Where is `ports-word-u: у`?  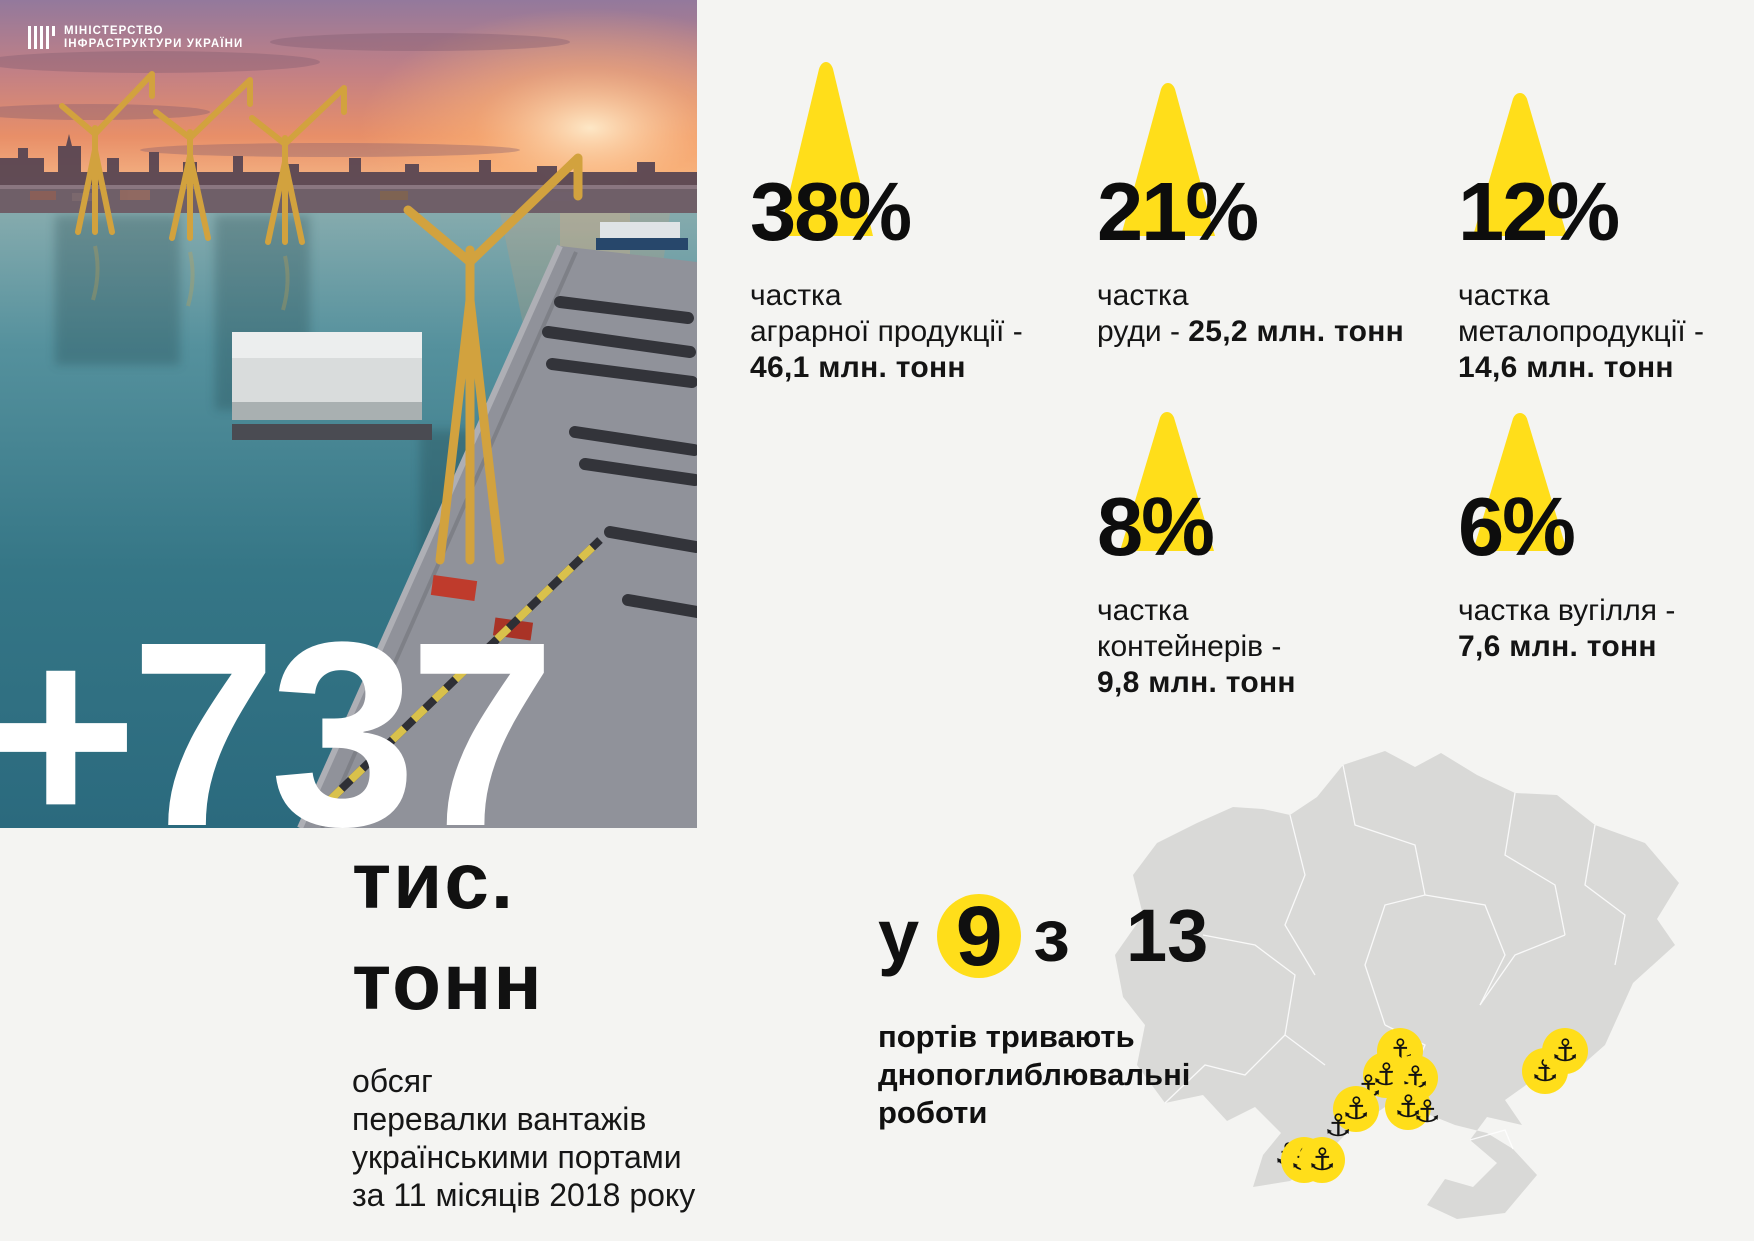 ports-word-u: у is located at coordinates (899, 935).